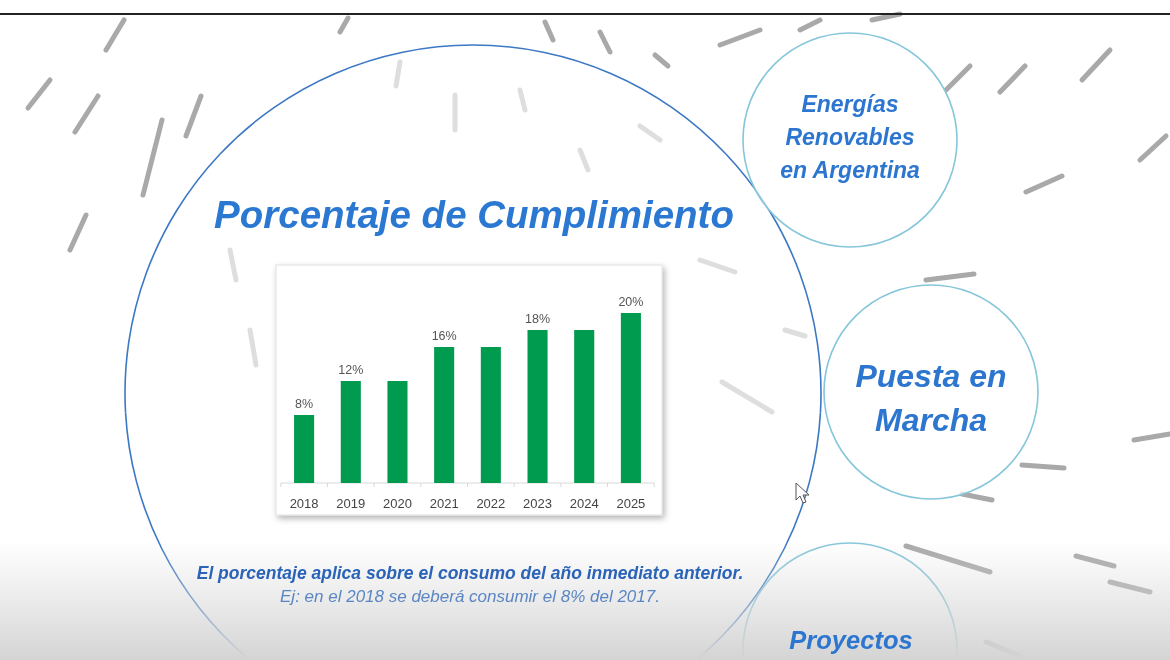  What do you see at coordinates (444, 336) in the screenshot?
I see `data-label: 16%` at bounding box center [444, 336].